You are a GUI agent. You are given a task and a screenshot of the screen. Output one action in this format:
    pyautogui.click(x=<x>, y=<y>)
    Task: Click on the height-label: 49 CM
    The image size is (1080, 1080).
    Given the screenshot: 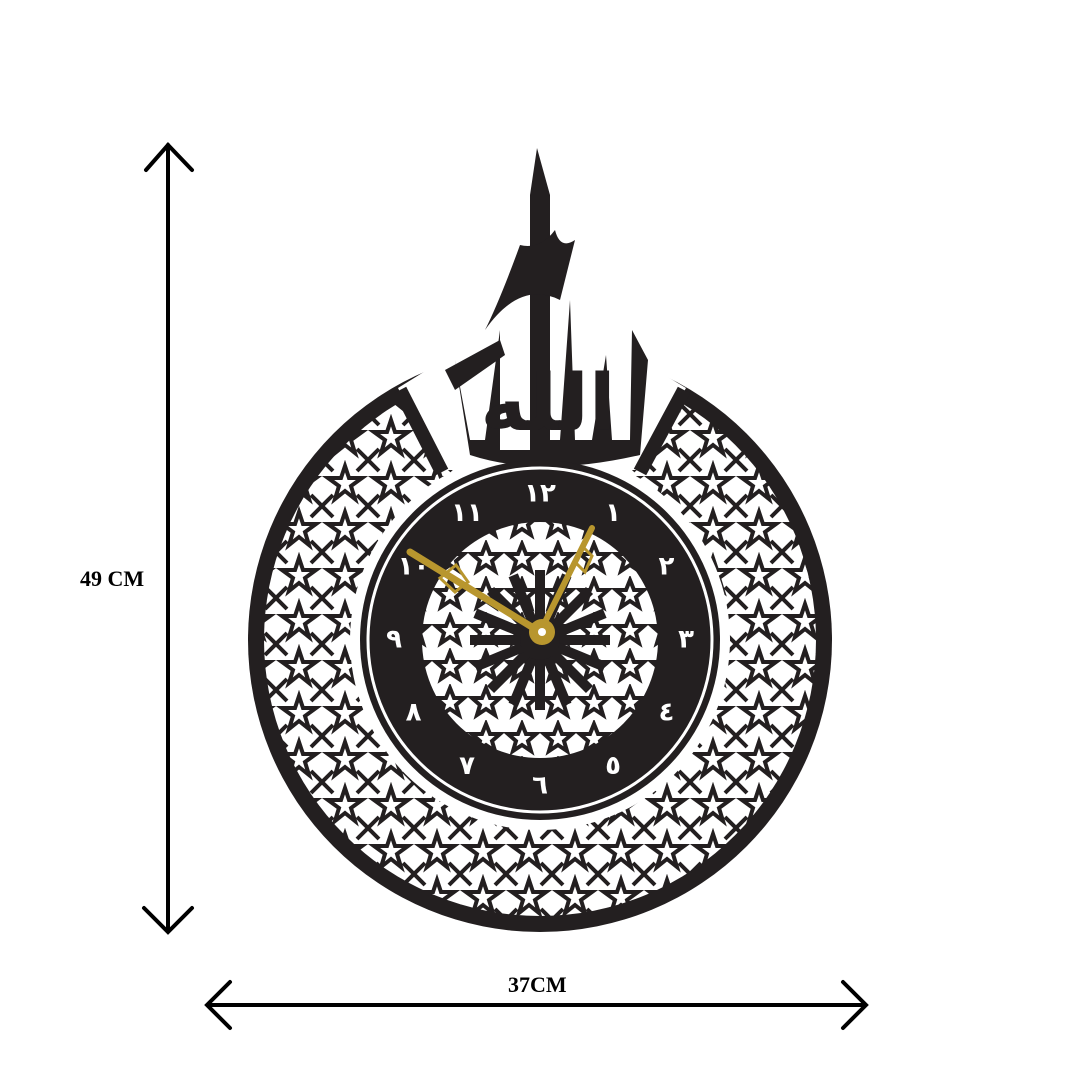 What is the action you would take?
    pyautogui.click(x=112, y=578)
    